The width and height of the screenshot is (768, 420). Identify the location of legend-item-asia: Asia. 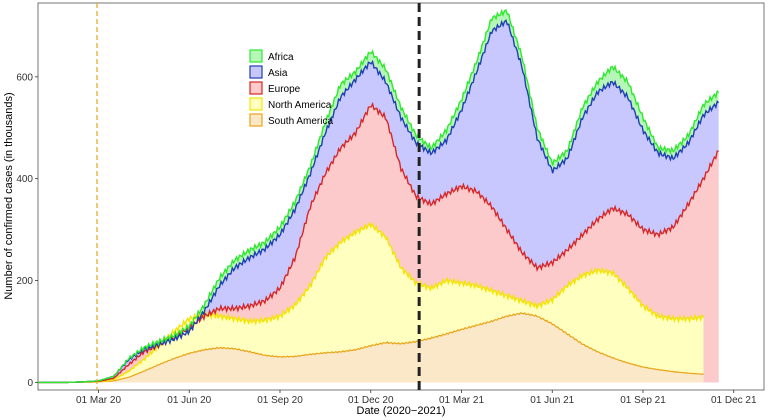
(268, 72).